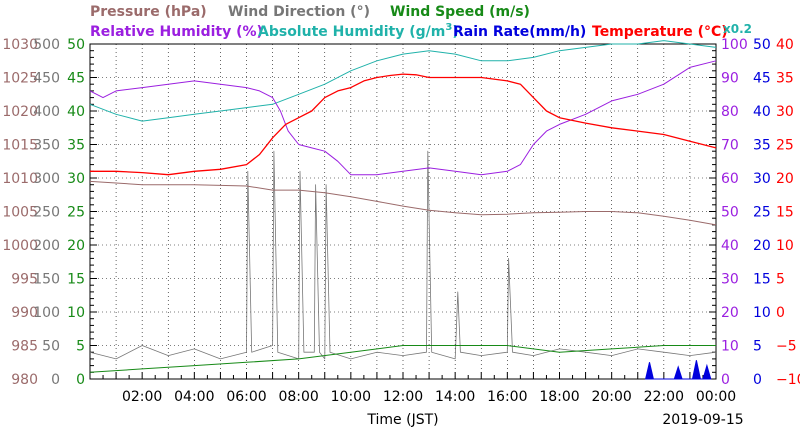 The image size is (800, 434). What do you see at coordinates (76, 280) in the screenshot?
I see `y-tick-label-wind-speed: 15` at bounding box center [76, 280].